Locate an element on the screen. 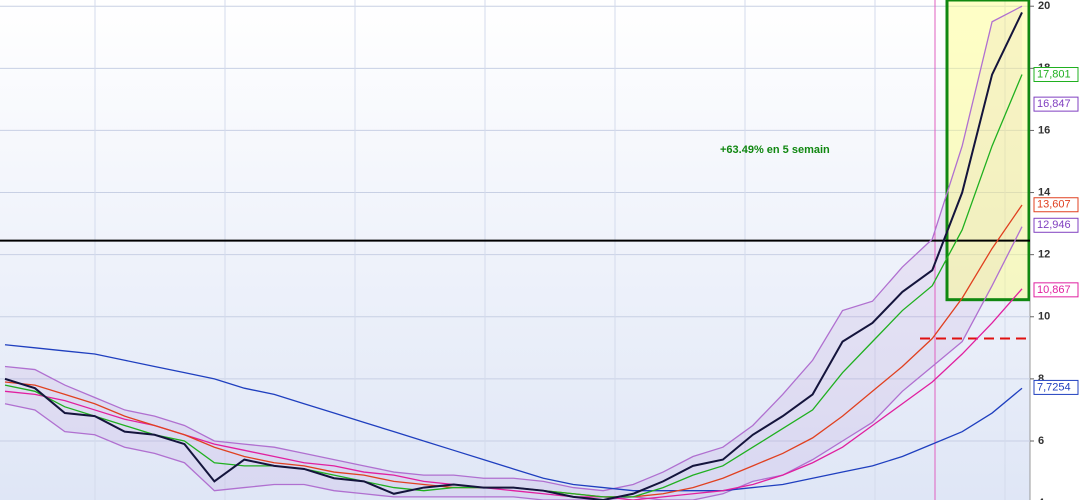 The image size is (1080, 500). y-tick-label: 4 is located at coordinates (1041, 498).